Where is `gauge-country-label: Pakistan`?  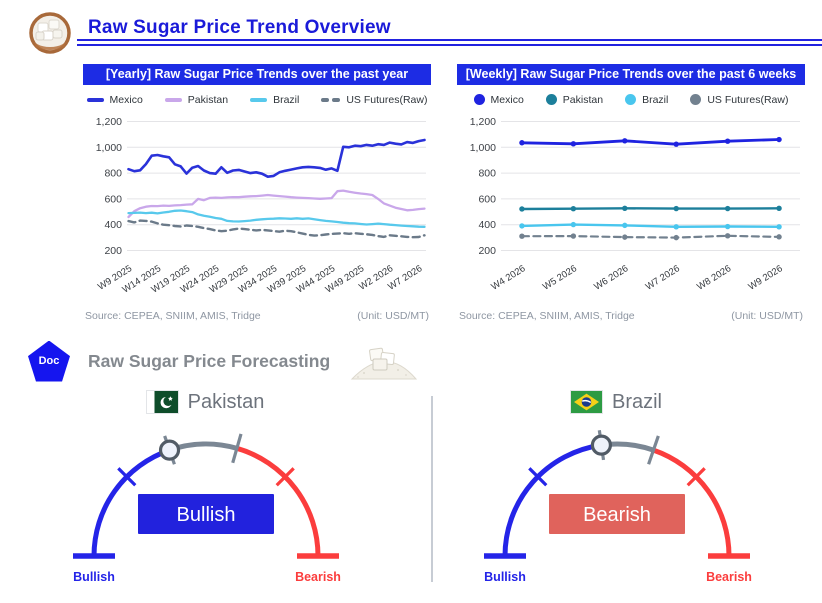
gauge-country-label: Pakistan is located at coordinates (226, 401).